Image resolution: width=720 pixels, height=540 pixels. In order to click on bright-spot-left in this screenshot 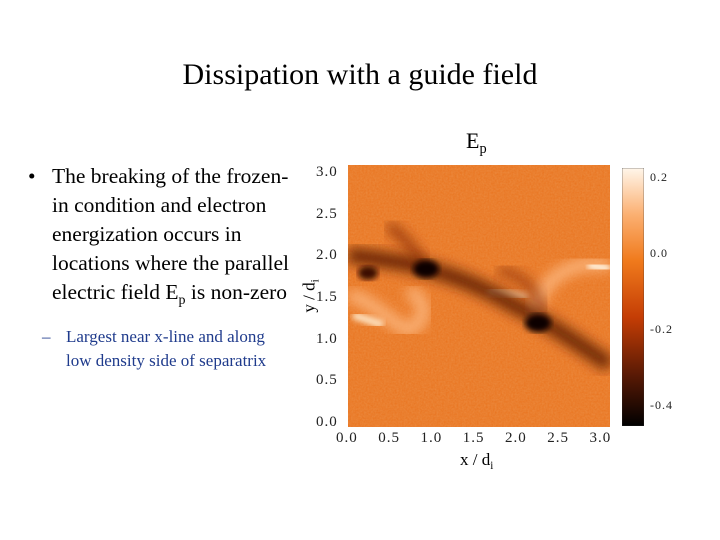, I will do `click(368, 320)`.